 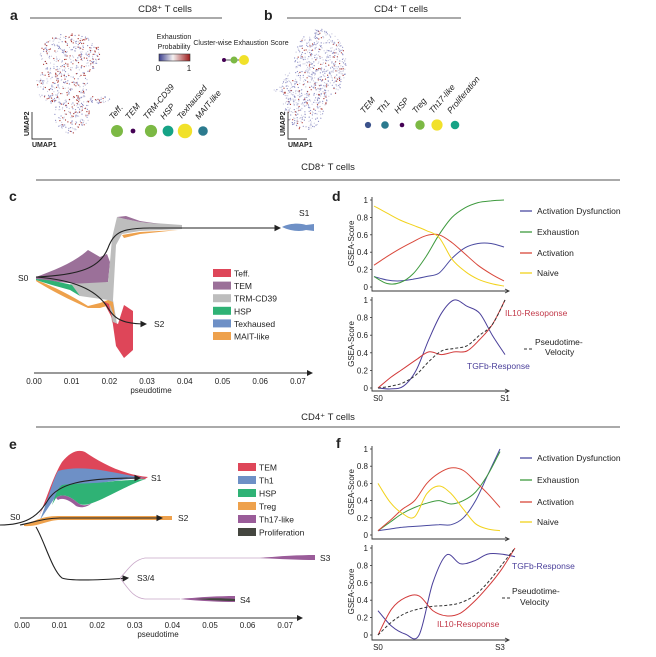 What do you see at coordinates (215, 599) in the screenshot?
I see `stream-s4-proliferation` at bounding box center [215, 599].